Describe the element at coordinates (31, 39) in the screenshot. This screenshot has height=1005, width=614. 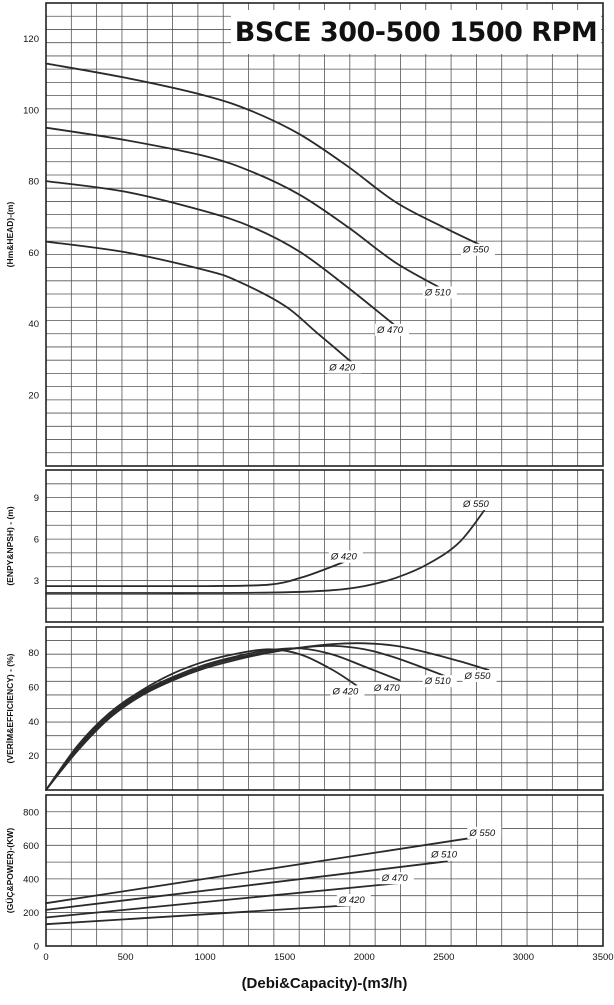
I see `y-tick-label: 120` at that location.